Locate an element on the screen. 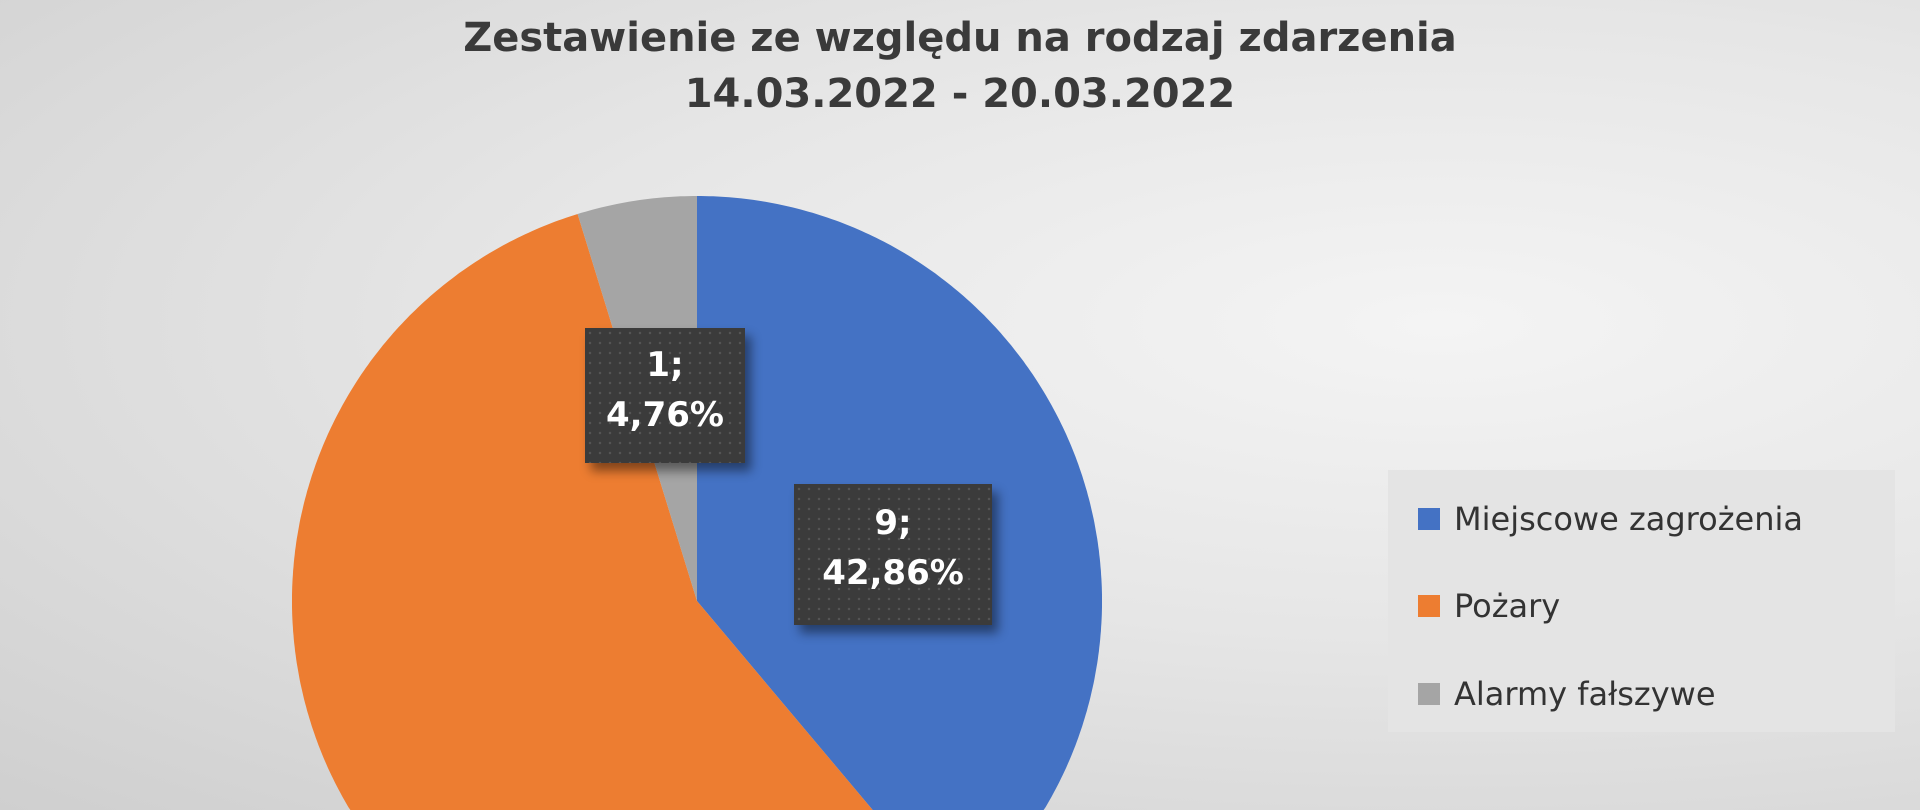 The width and height of the screenshot is (1920, 810). data-label-alarmy: 1; 4,76% is located at coordinates (665, 395).